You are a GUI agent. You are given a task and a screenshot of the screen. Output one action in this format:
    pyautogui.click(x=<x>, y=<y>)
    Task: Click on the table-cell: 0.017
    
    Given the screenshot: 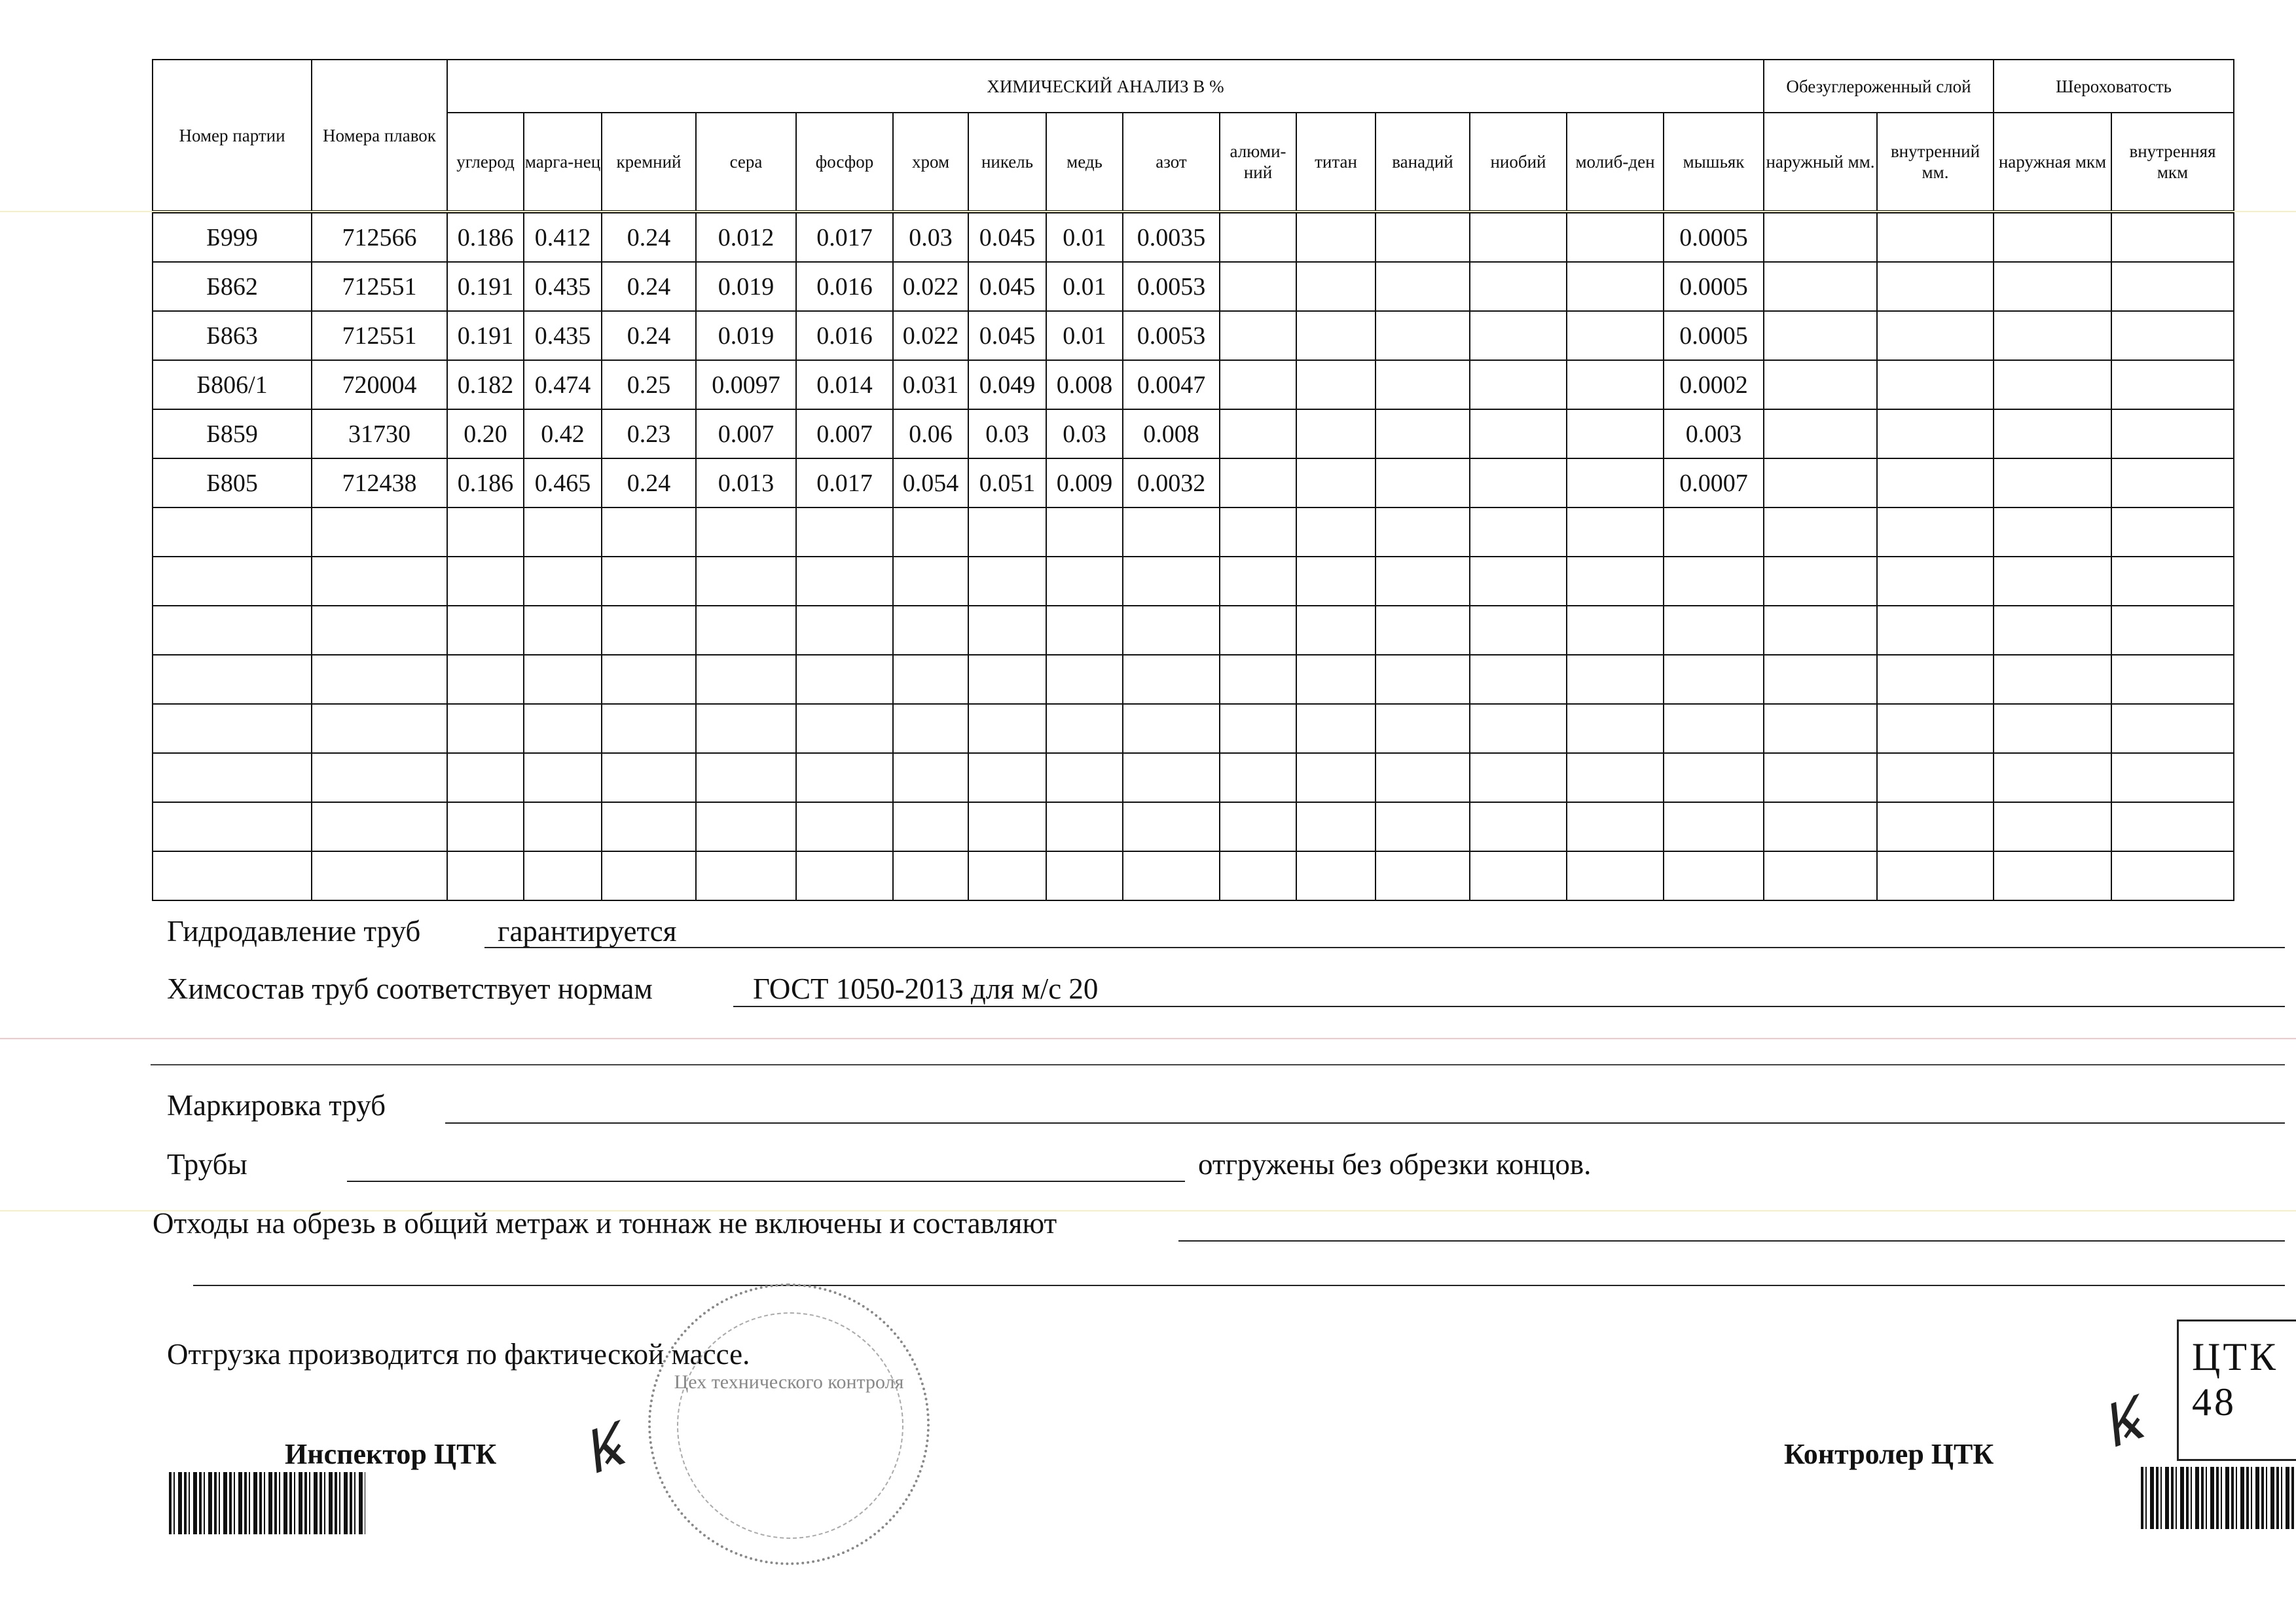 What is the action you would take?
    pyautogui.click(x=844, y=483)
    